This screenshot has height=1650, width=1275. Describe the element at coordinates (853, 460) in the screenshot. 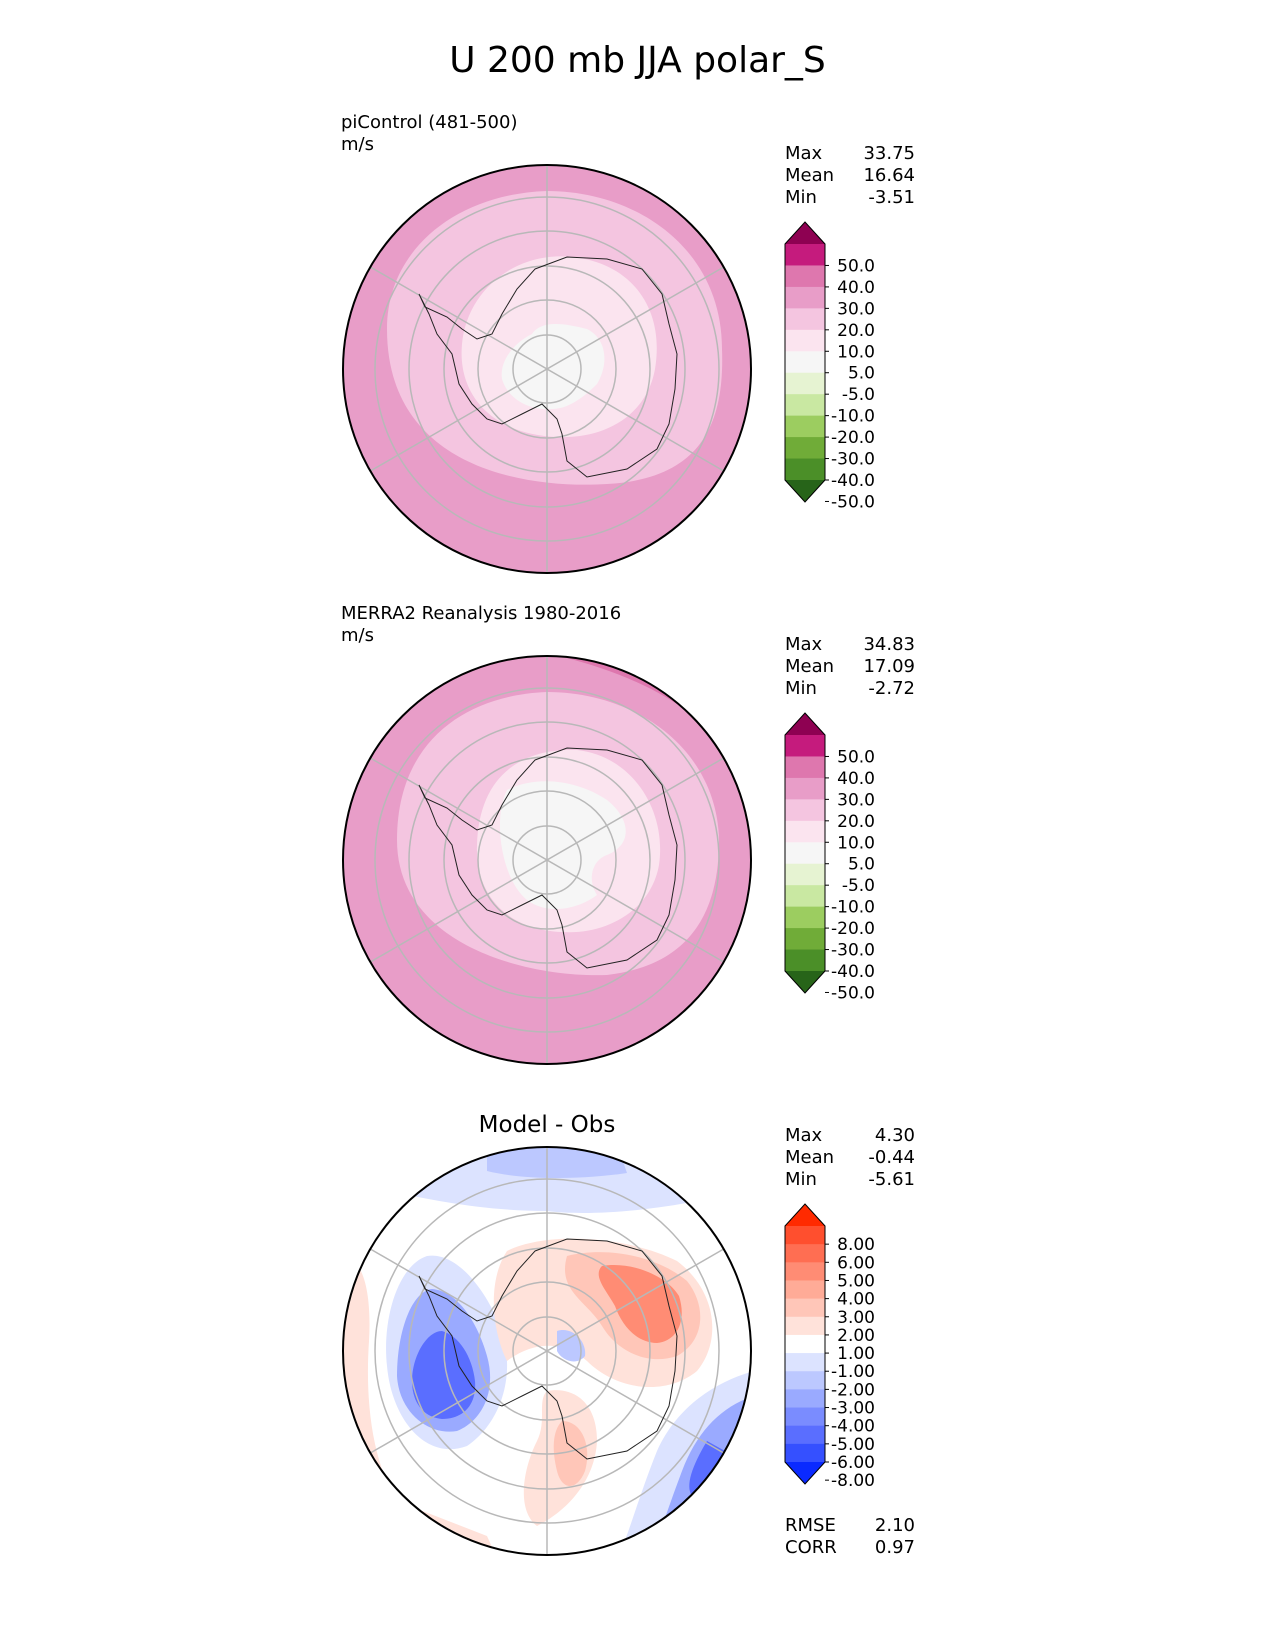

I see `colorbar-tick-label: -30.0` at that location.